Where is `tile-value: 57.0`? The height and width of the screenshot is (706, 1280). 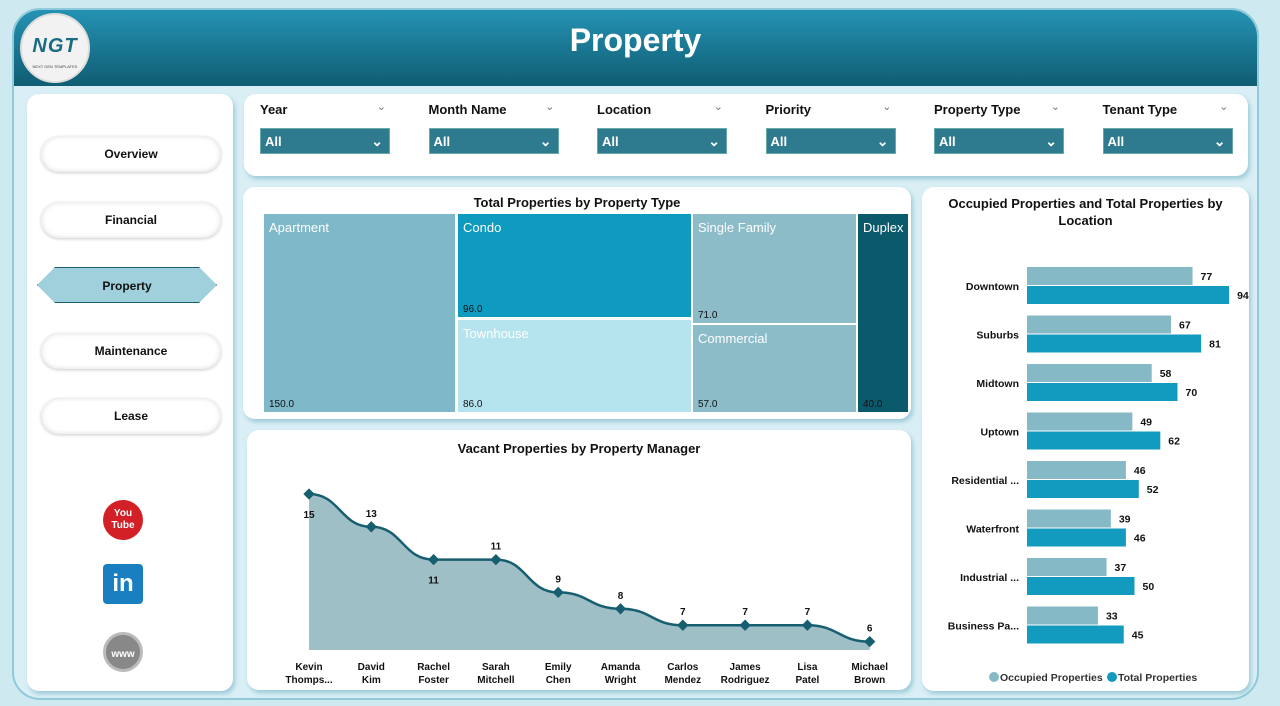 tile-value: 57.0 is located at coordinates (708, 404).